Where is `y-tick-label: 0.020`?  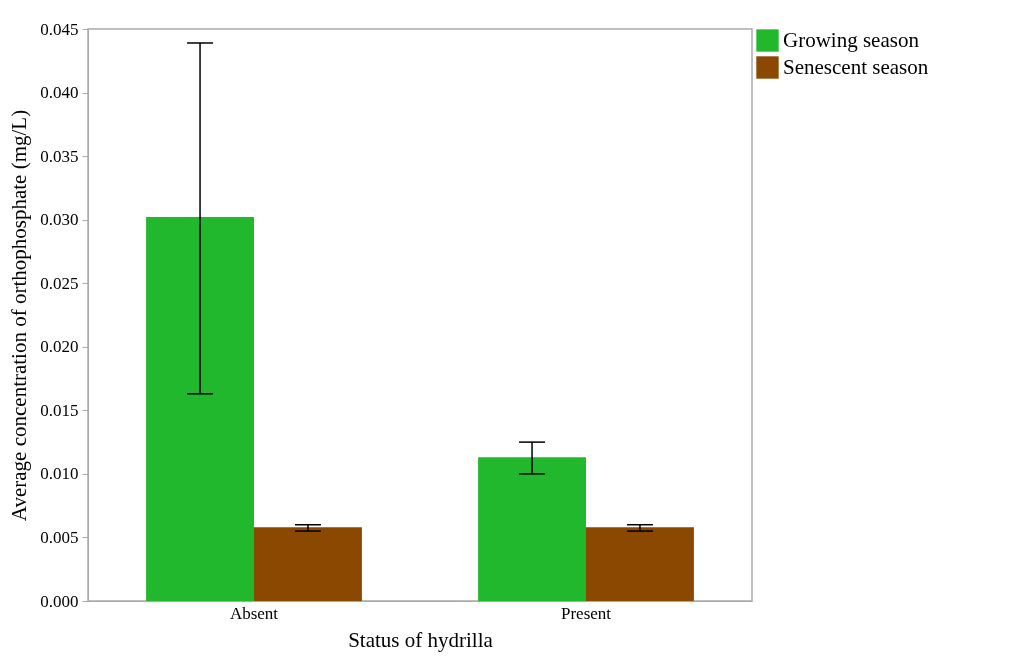
y-tick-label: 0.020 is located at coordinates (59, 347).